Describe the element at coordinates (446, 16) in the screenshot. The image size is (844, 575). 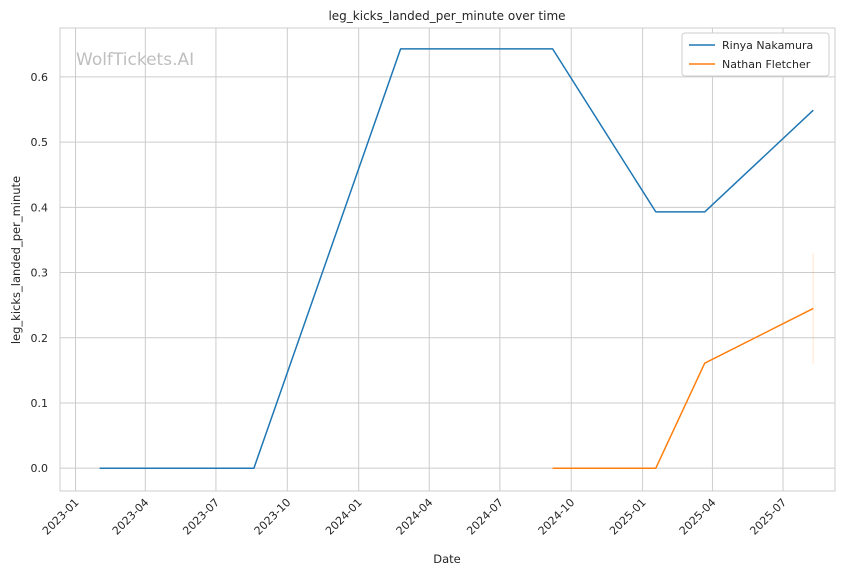
I see `chart-title: leg_kicks_landed_per_minute over time` at that location.